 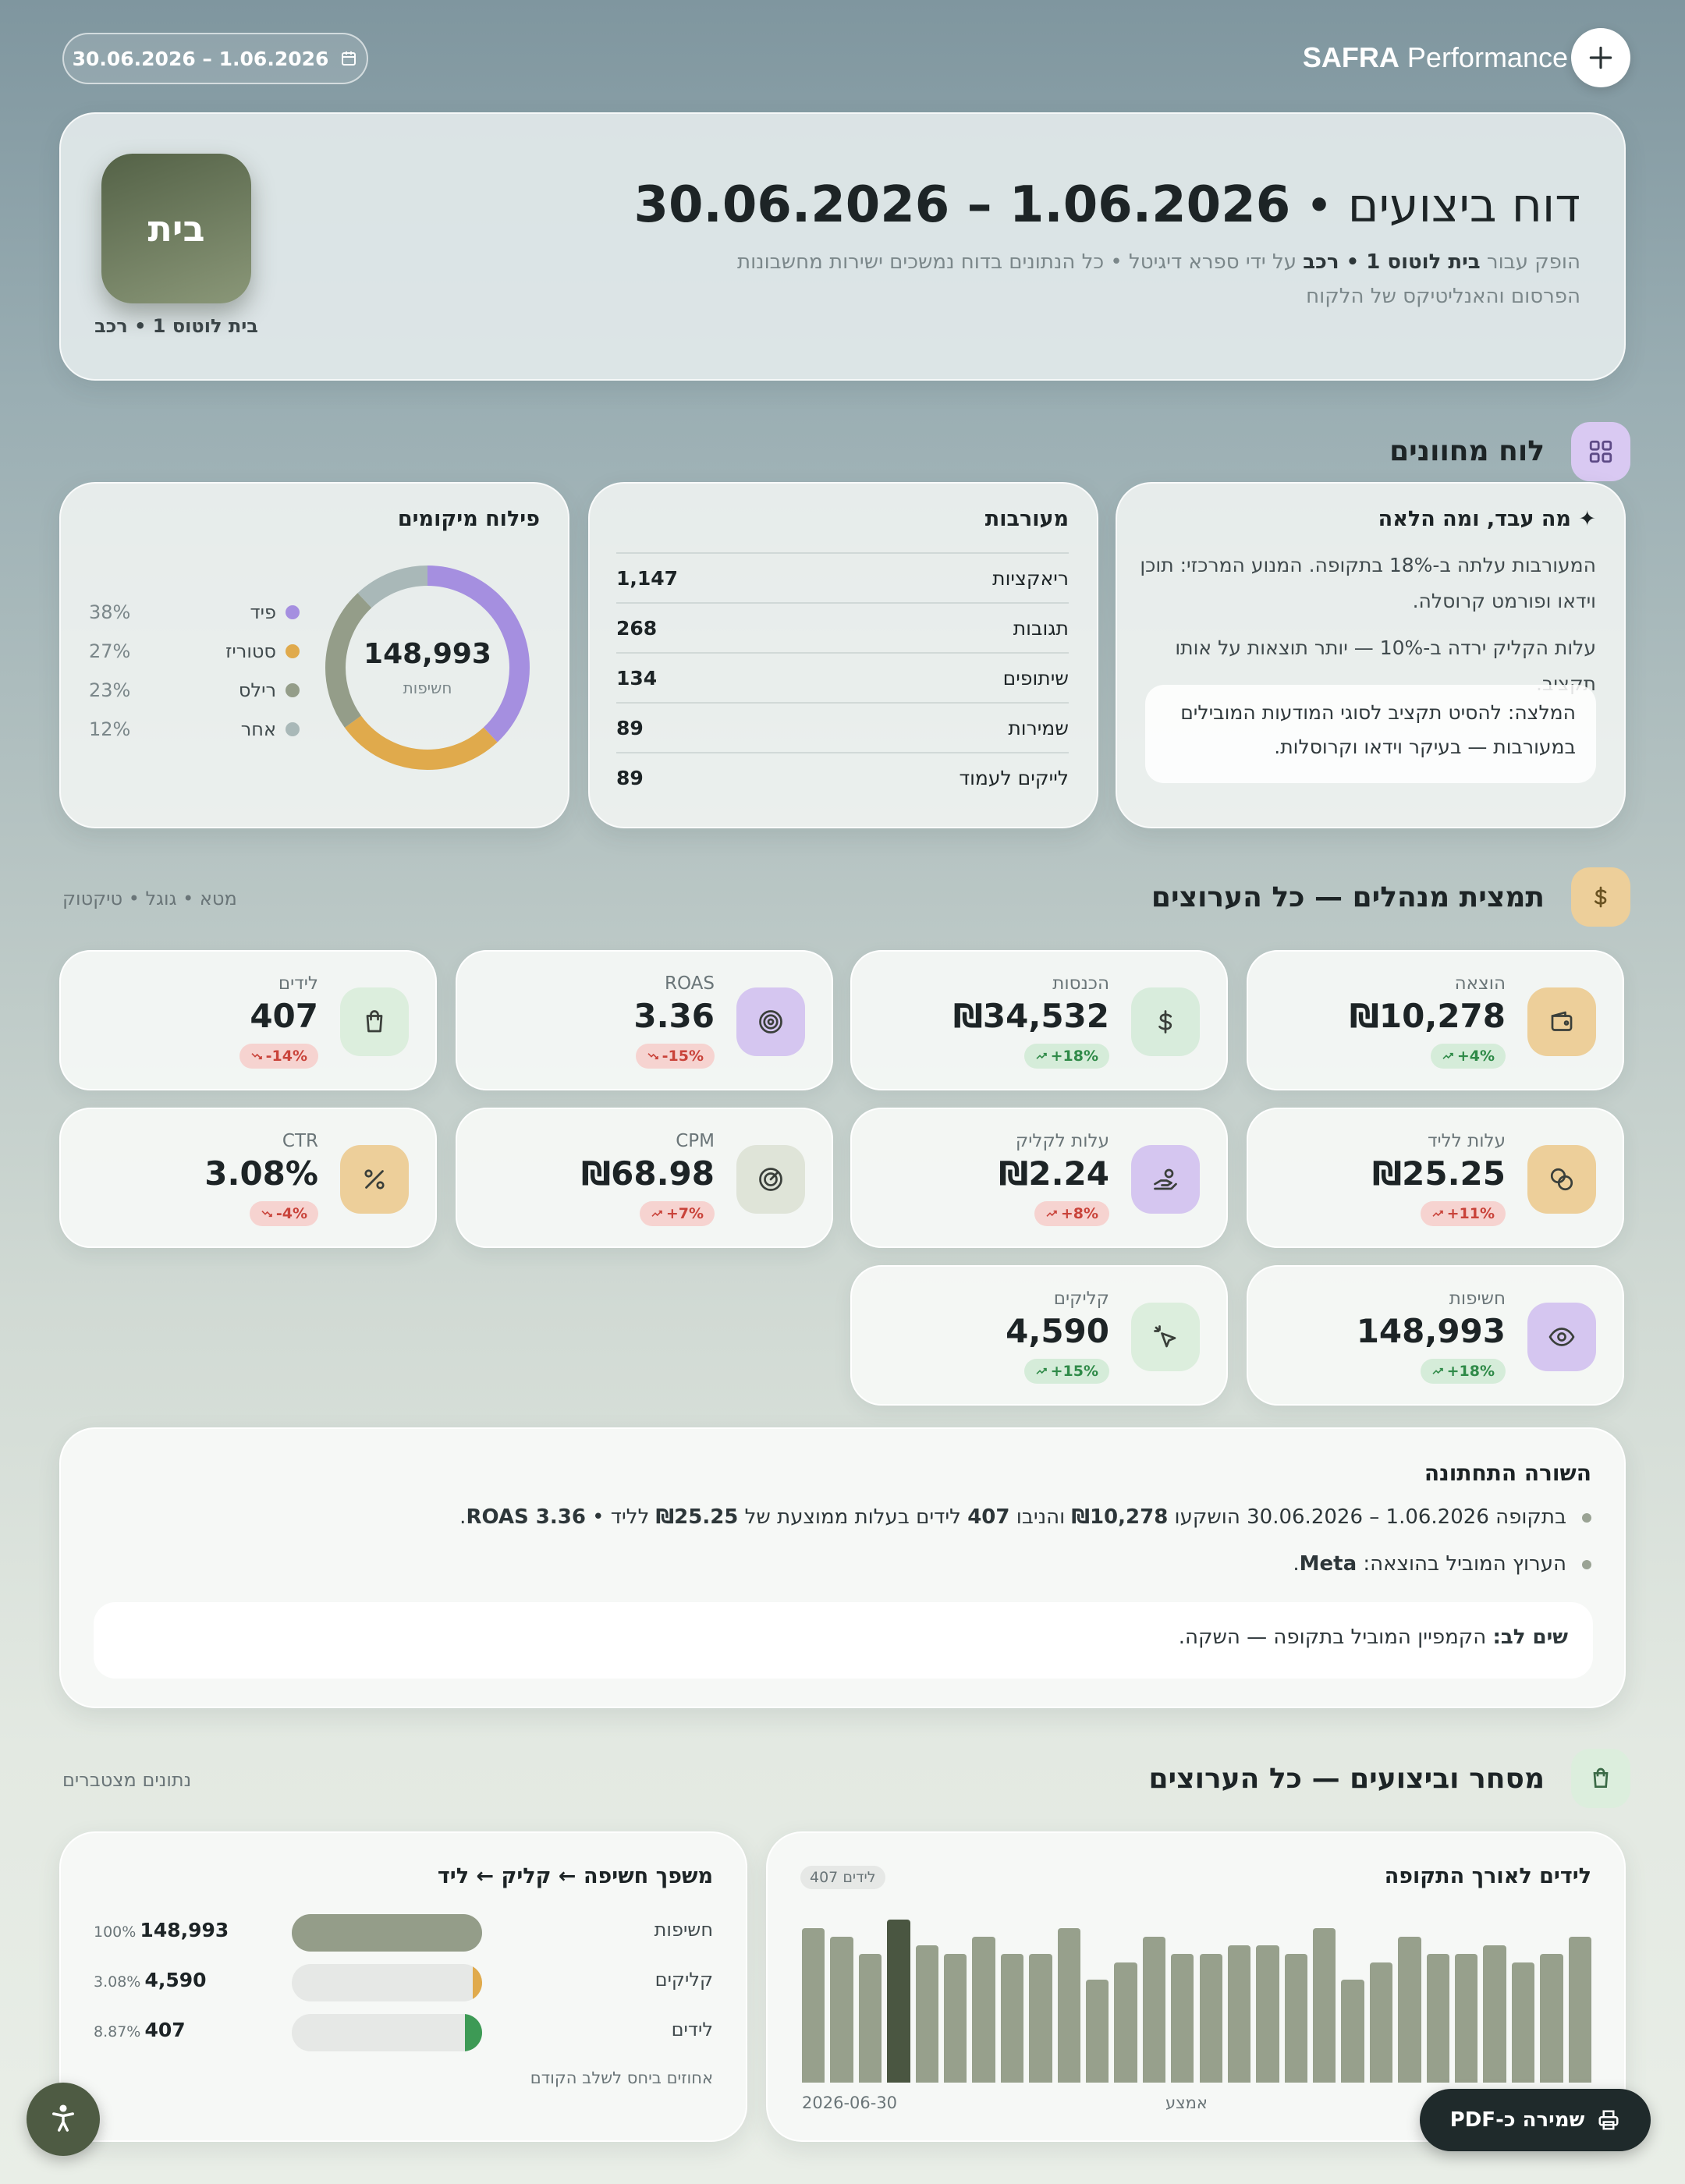 What do you see at coordinates (1487, 57) in the screenshot?
I see `brand-suffix: Performance` at bounding box center [1487, 57].